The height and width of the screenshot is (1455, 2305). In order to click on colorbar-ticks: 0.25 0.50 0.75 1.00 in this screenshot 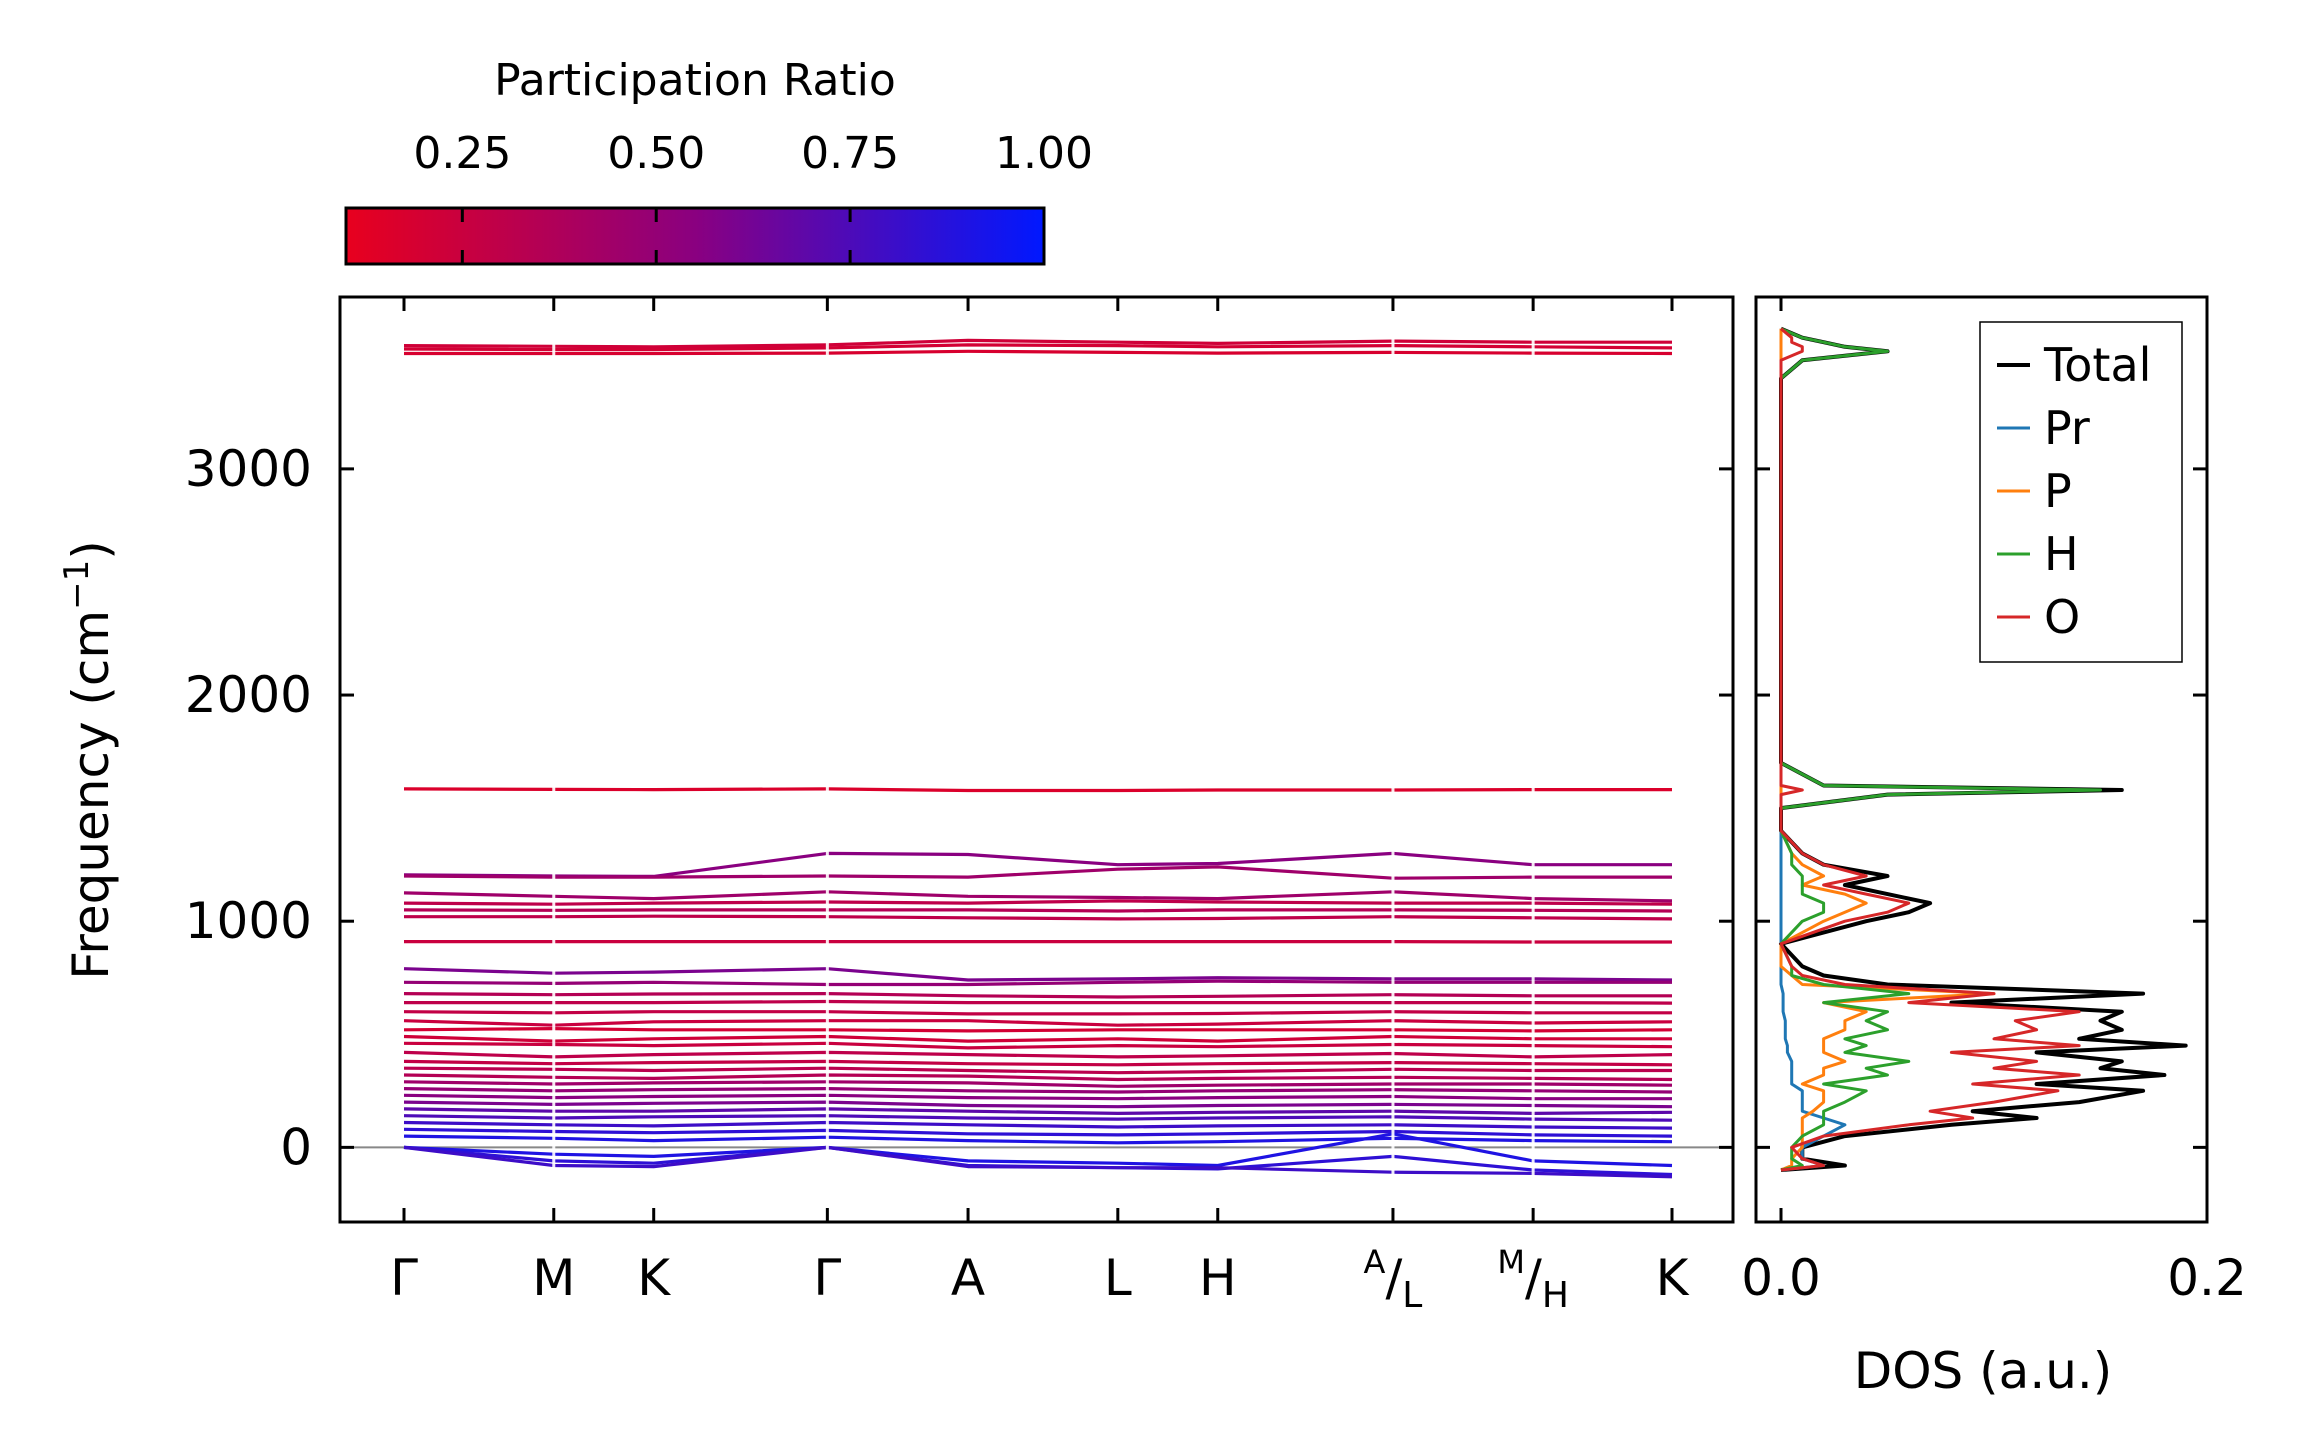, I will do `click(753, 196)`.